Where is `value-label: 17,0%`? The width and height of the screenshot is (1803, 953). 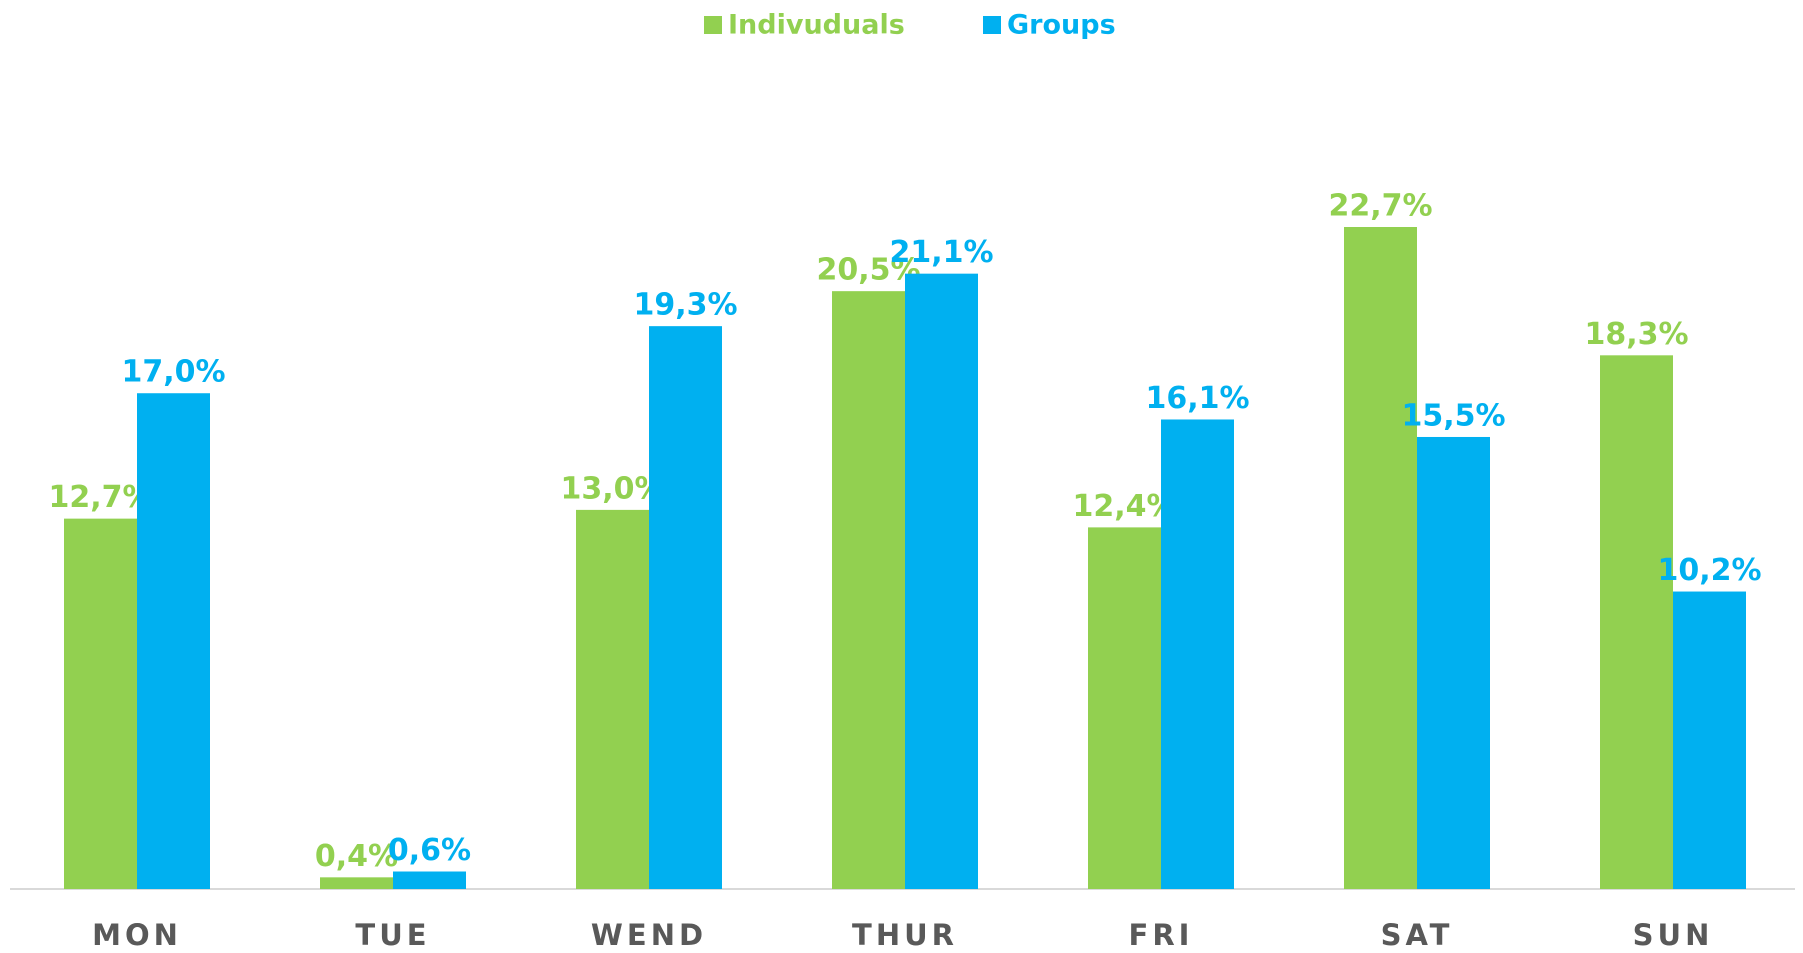
value-label: 17,0% is located at coordinates (173, 372).